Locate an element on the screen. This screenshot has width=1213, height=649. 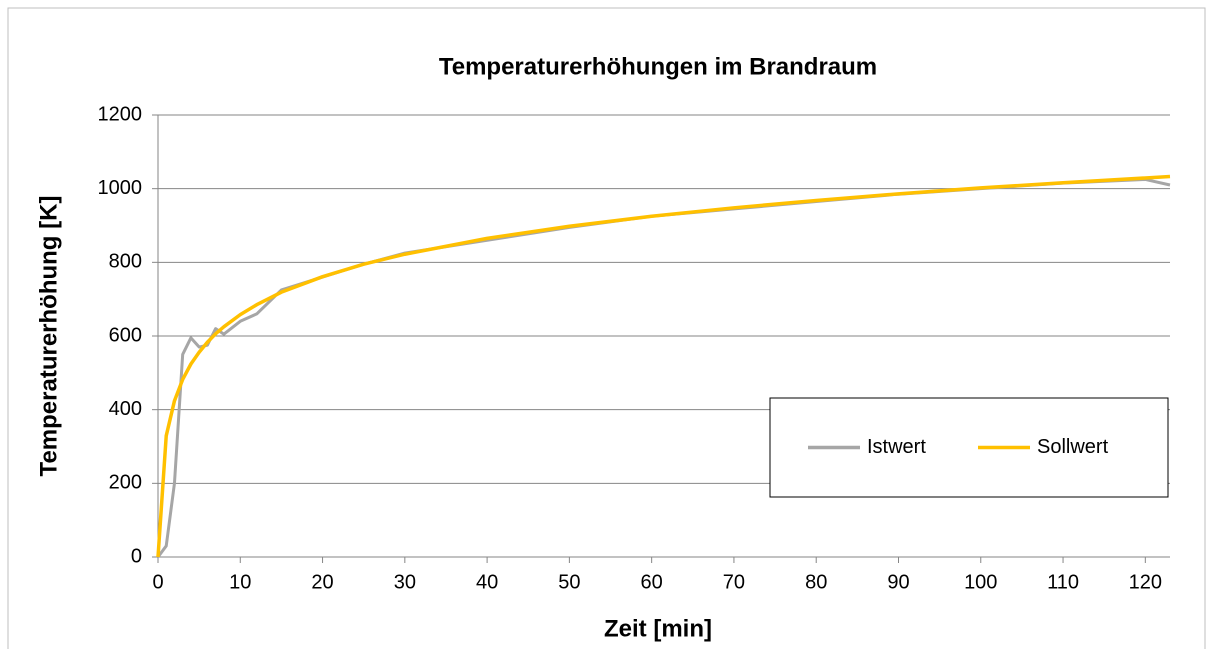
y-tick-label: 1000 is located at coordinates (120, 188).